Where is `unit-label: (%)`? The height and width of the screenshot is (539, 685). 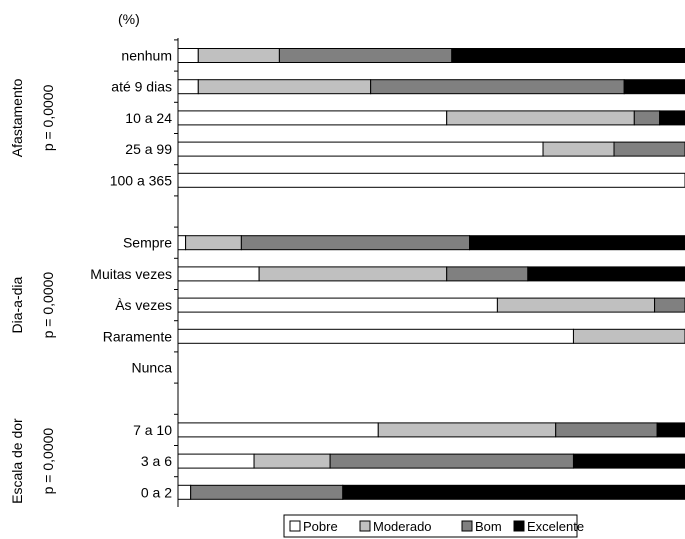
unit-label: (%) is located at coordinates (129, 19).